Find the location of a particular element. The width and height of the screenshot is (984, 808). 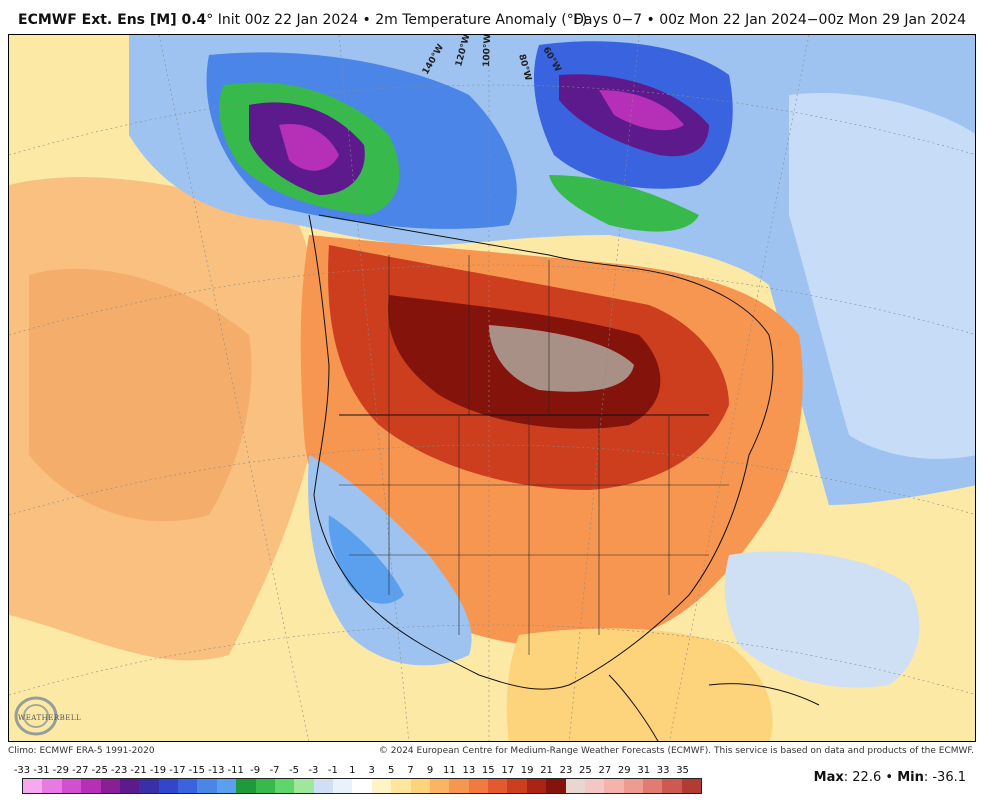

scale-label: 31 is located at coordinates (644, 770).